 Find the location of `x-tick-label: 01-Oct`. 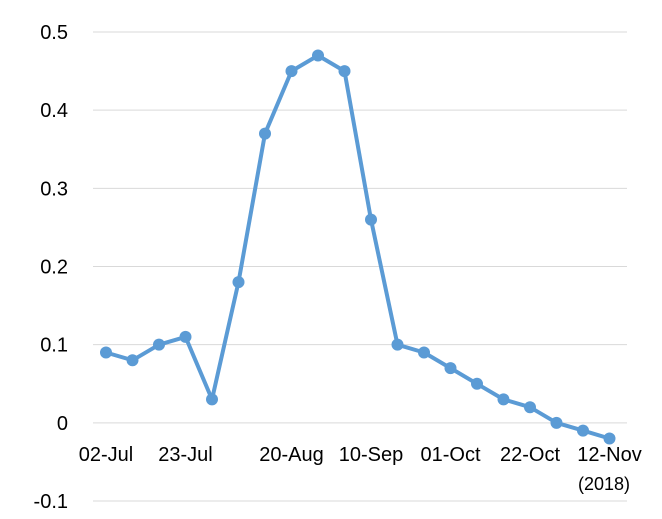

x-tick-label: 01-Oct is located at coordinates (450, 455).